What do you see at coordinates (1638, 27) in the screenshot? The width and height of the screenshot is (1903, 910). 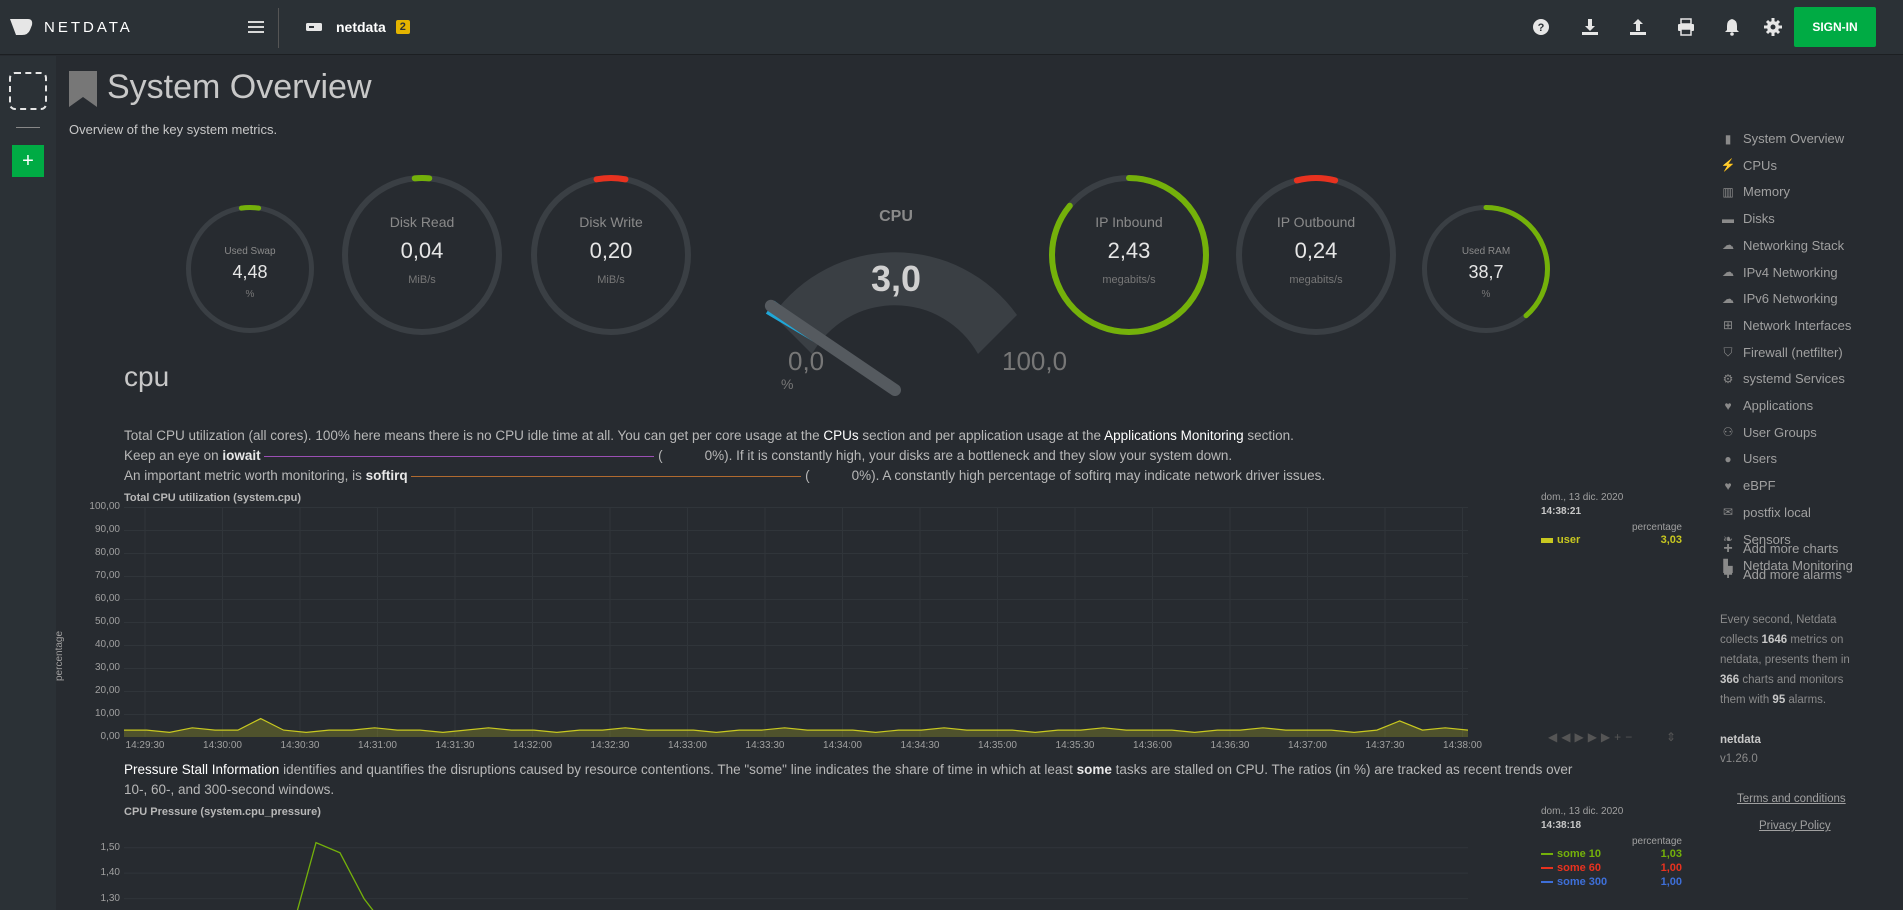 I see `upload-icon` at bounding box center [1638, 27].